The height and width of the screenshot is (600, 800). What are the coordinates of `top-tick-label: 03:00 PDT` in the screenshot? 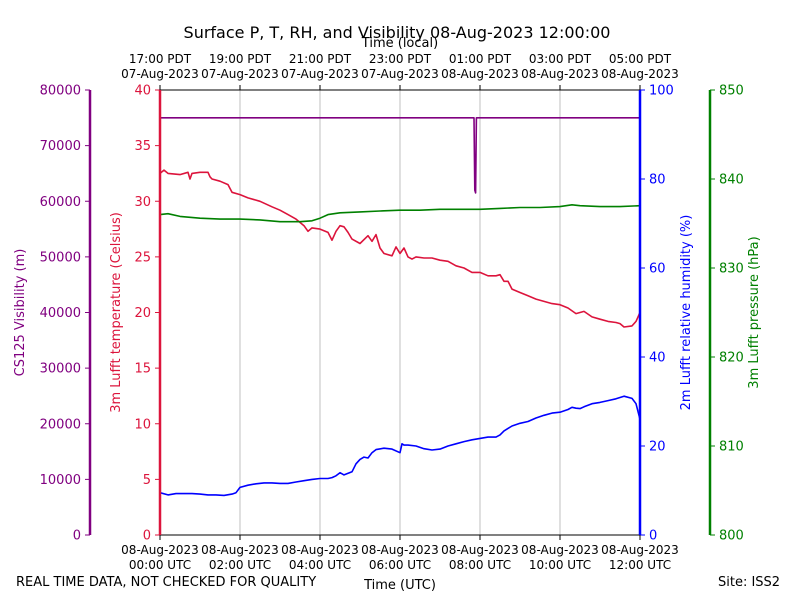 It's located at (560, 59).